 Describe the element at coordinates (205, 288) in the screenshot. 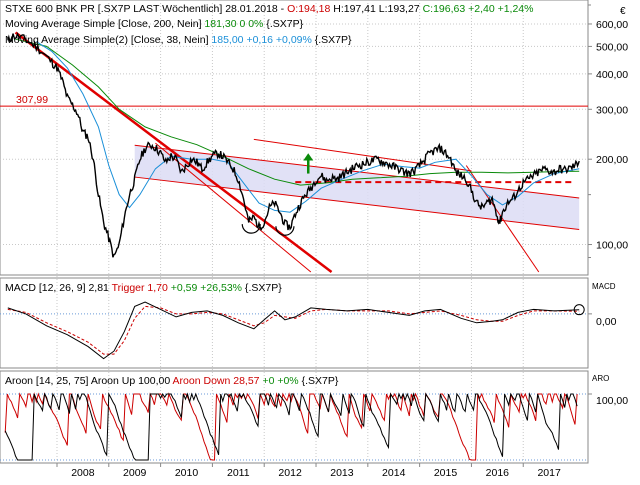

I see `macd-legend-change: +0,59 +26,53%` at that location.